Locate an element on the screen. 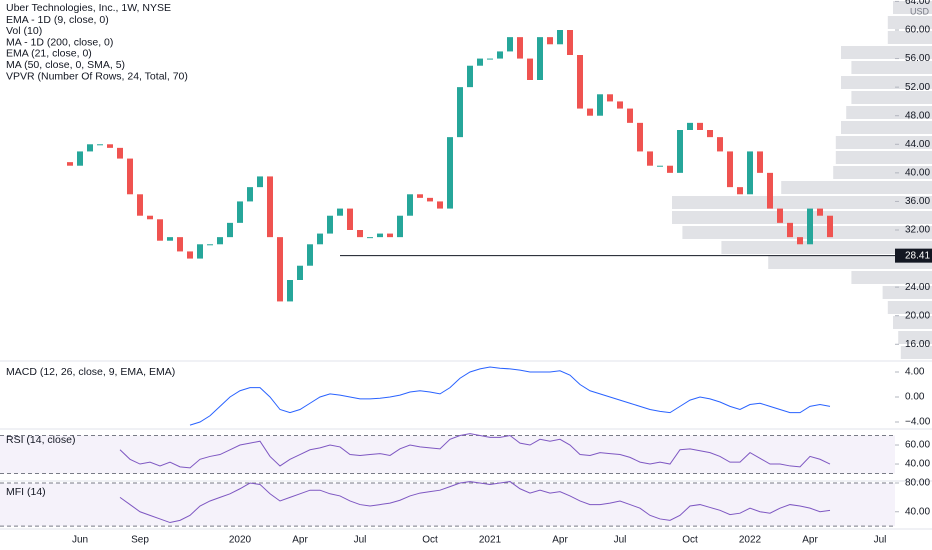  x-tick-label: 2022 is located at coordinates (750, 540).